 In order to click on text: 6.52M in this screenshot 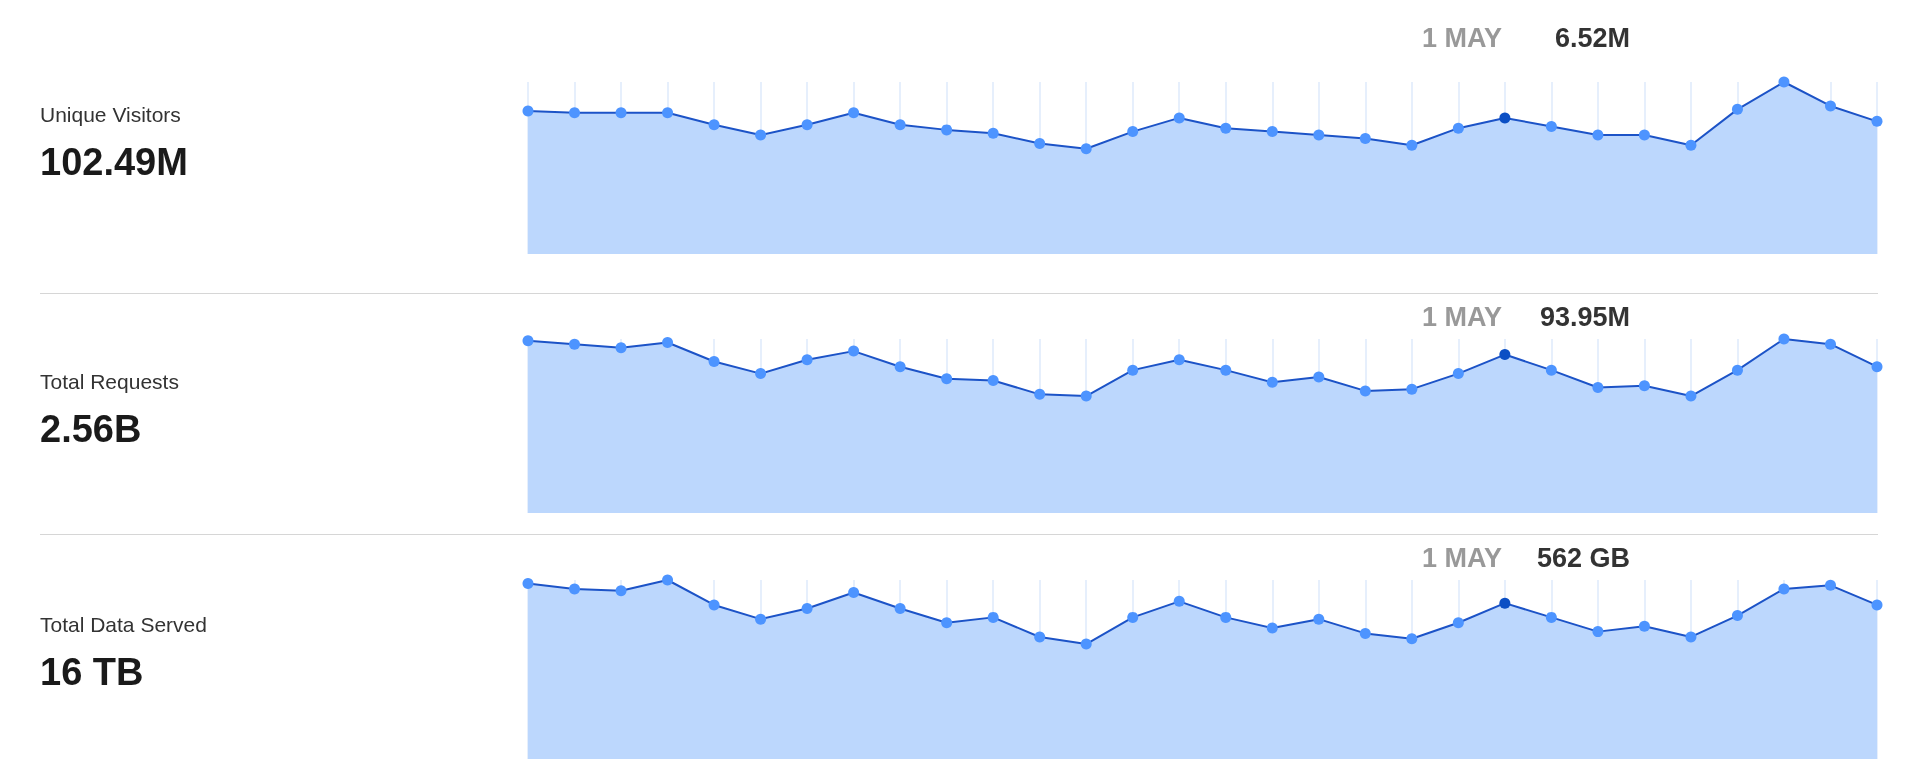, I will do `click(1592, 37)`.